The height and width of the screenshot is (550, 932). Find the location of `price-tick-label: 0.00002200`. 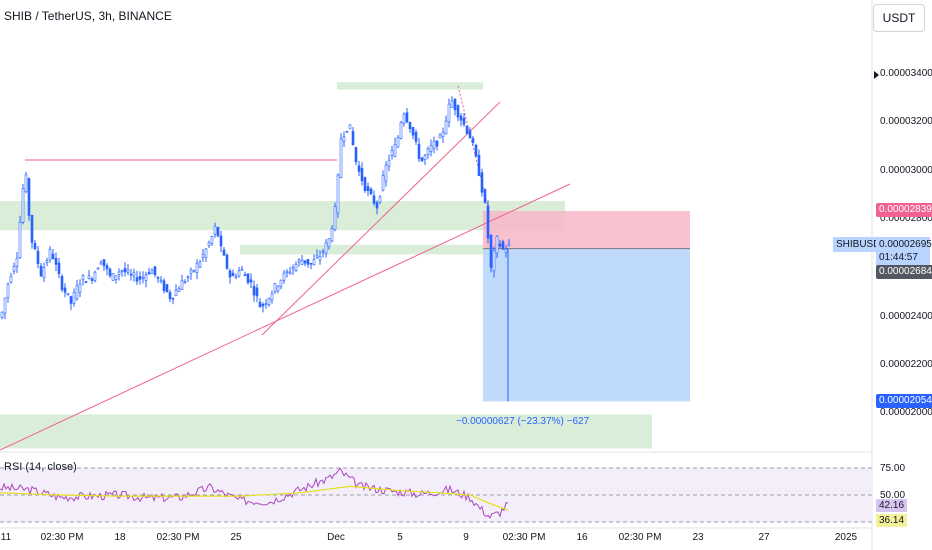

price-tick-label: 0.00002200 is located at coordinates (906, 364).